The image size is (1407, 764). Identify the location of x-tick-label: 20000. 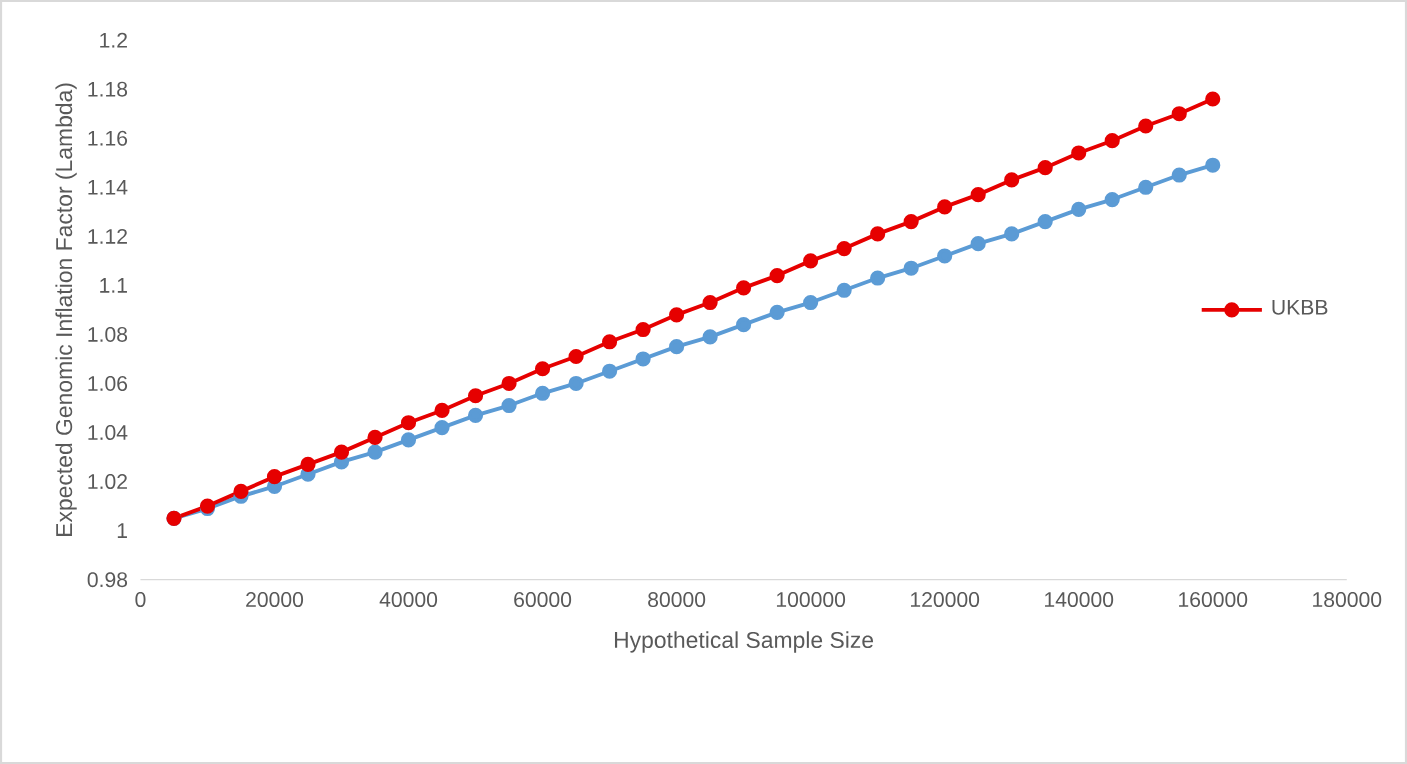
(275, 599).